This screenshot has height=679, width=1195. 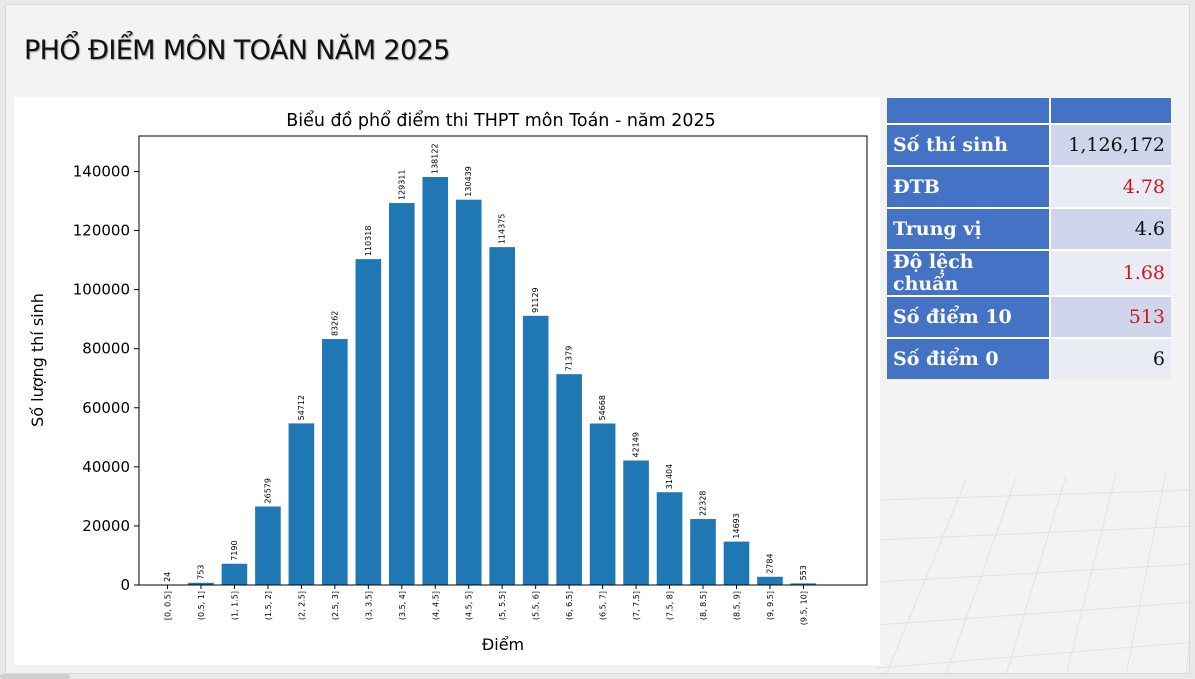 What do you see at coordinates (502, 229) in the screenshot?
I see `bar-value-label: 114375` at bounding box center [502, 229].